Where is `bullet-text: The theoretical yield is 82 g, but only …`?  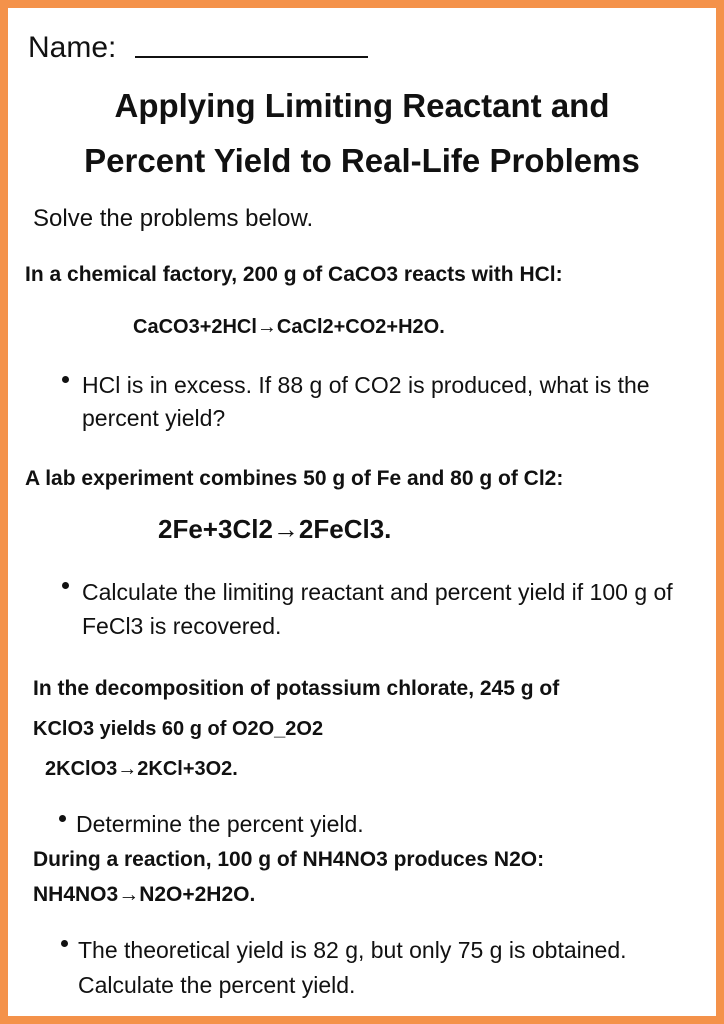 bullet-text: The theoretical yield is 82 g, but only … is located at coordinates (352, 967).